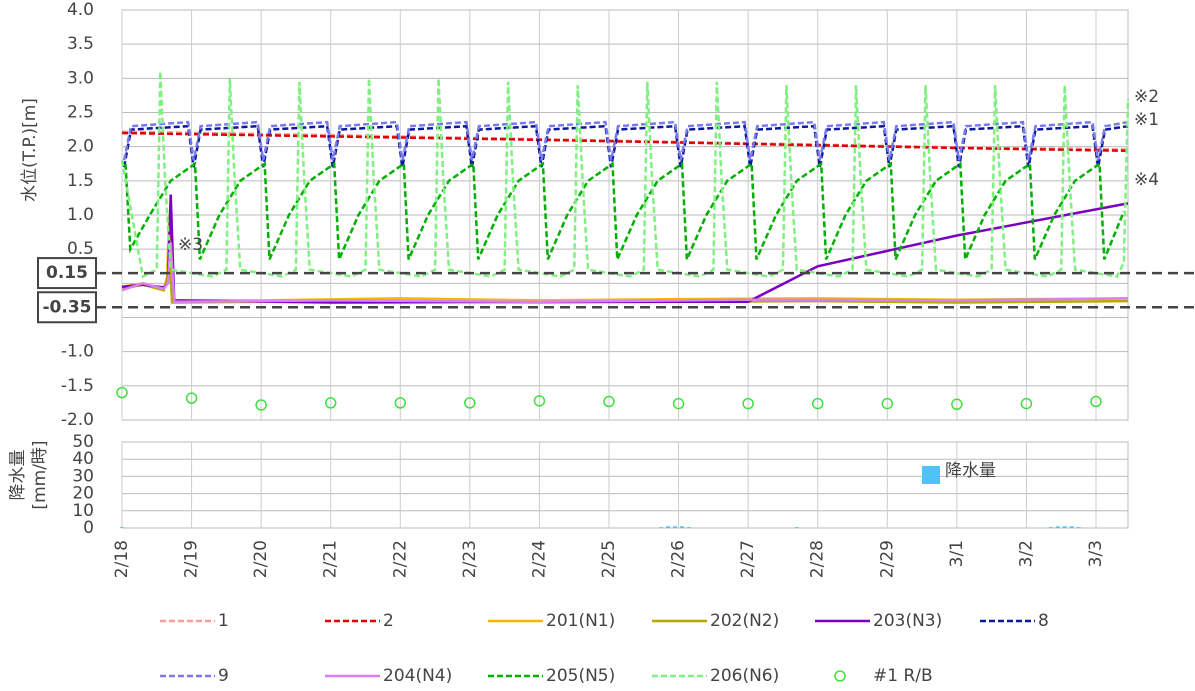  Describe the element at coordinates (907, 621) in the screenshot. I see `legend-label: 203(N3)` at that location.